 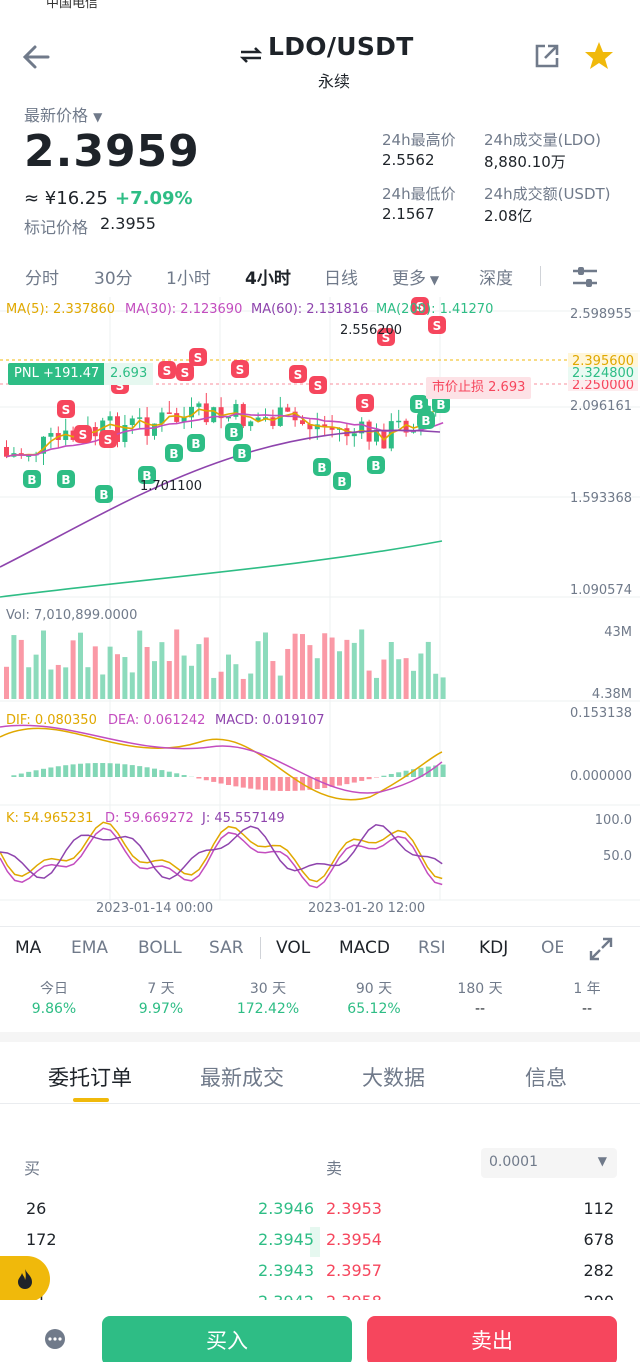 What do you see at coordinates (90, 1078) in the screenshot?
I see `tab-orders: 委托订单` at bounding box center [90, 1078].